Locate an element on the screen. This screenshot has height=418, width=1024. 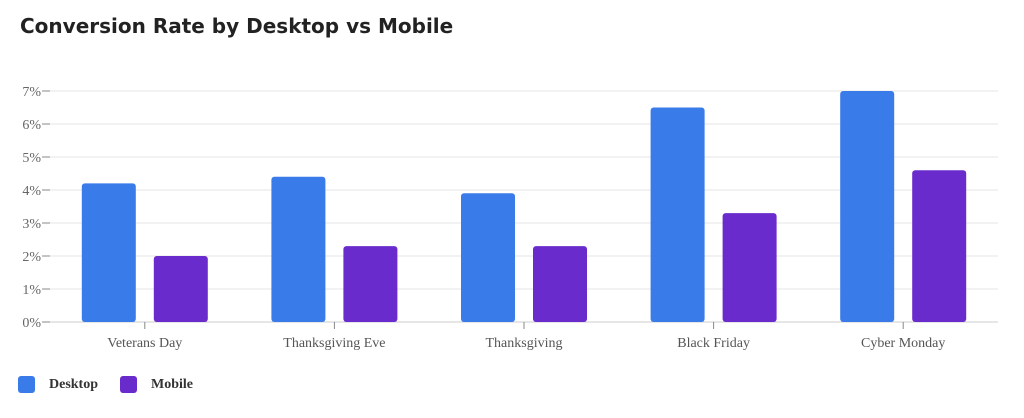
x-tick-label: Thanksgiving Eve is located at coordinates (334, 343).